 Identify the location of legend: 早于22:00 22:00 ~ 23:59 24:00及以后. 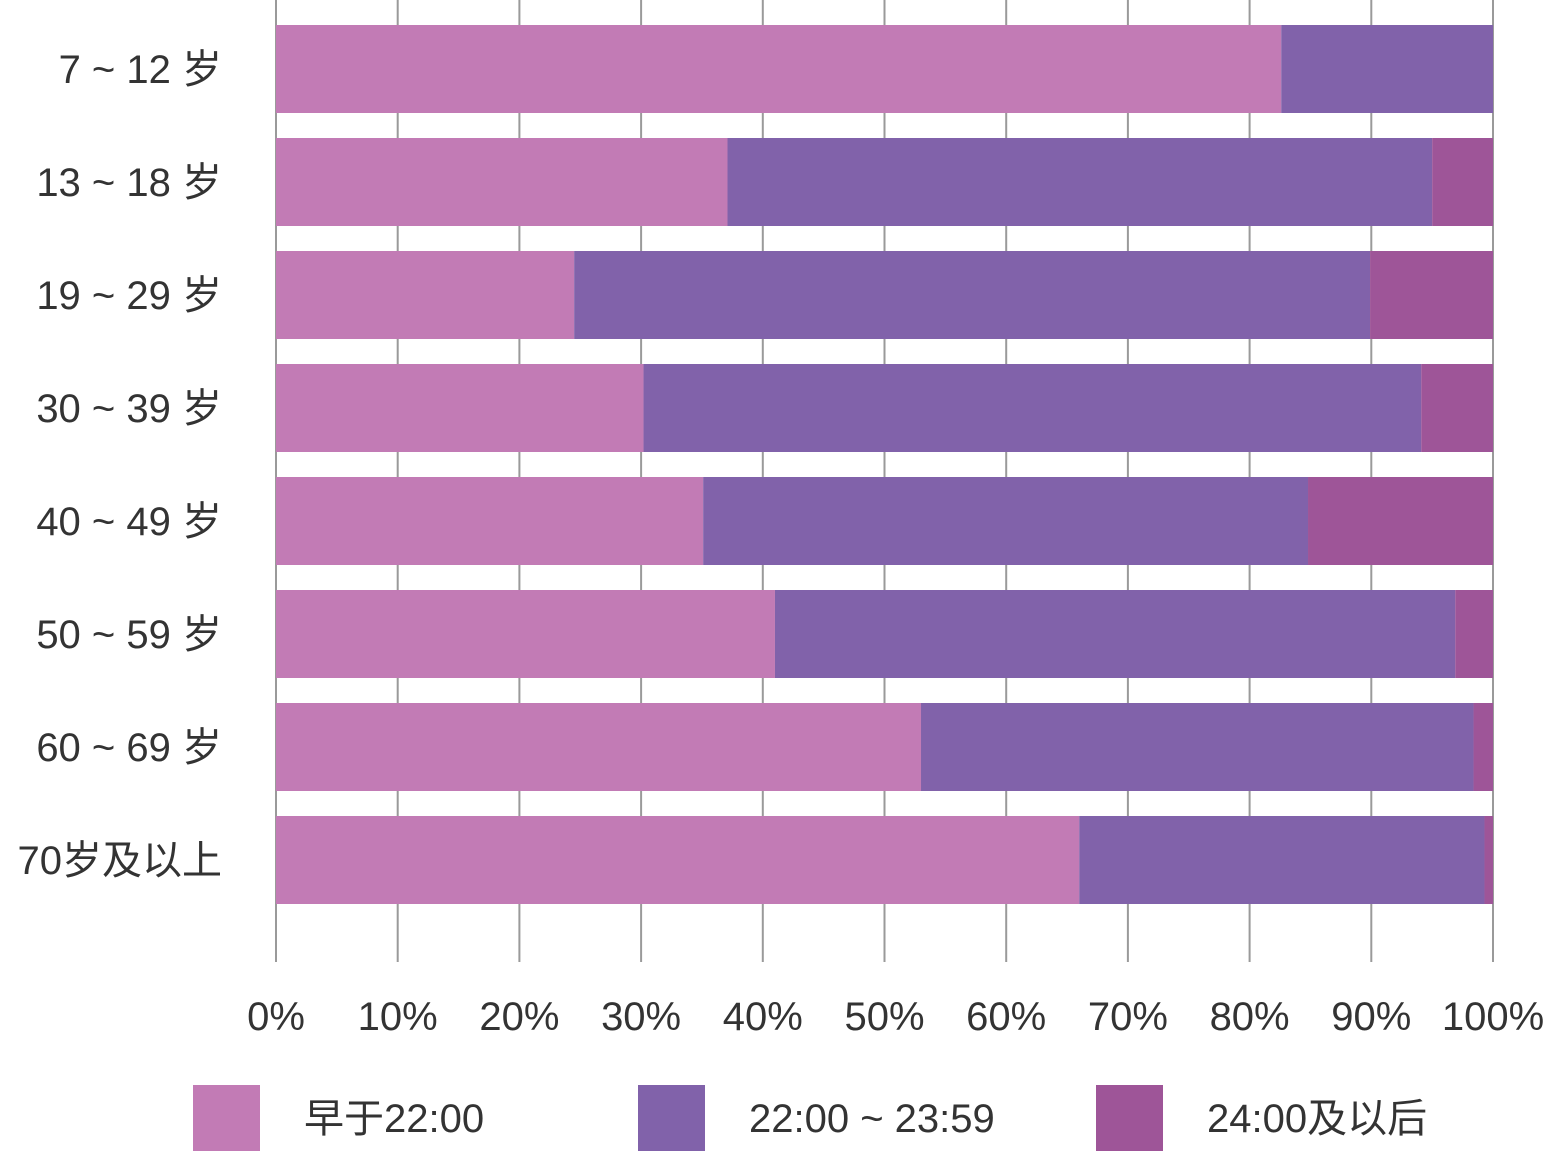
(810, 1118).